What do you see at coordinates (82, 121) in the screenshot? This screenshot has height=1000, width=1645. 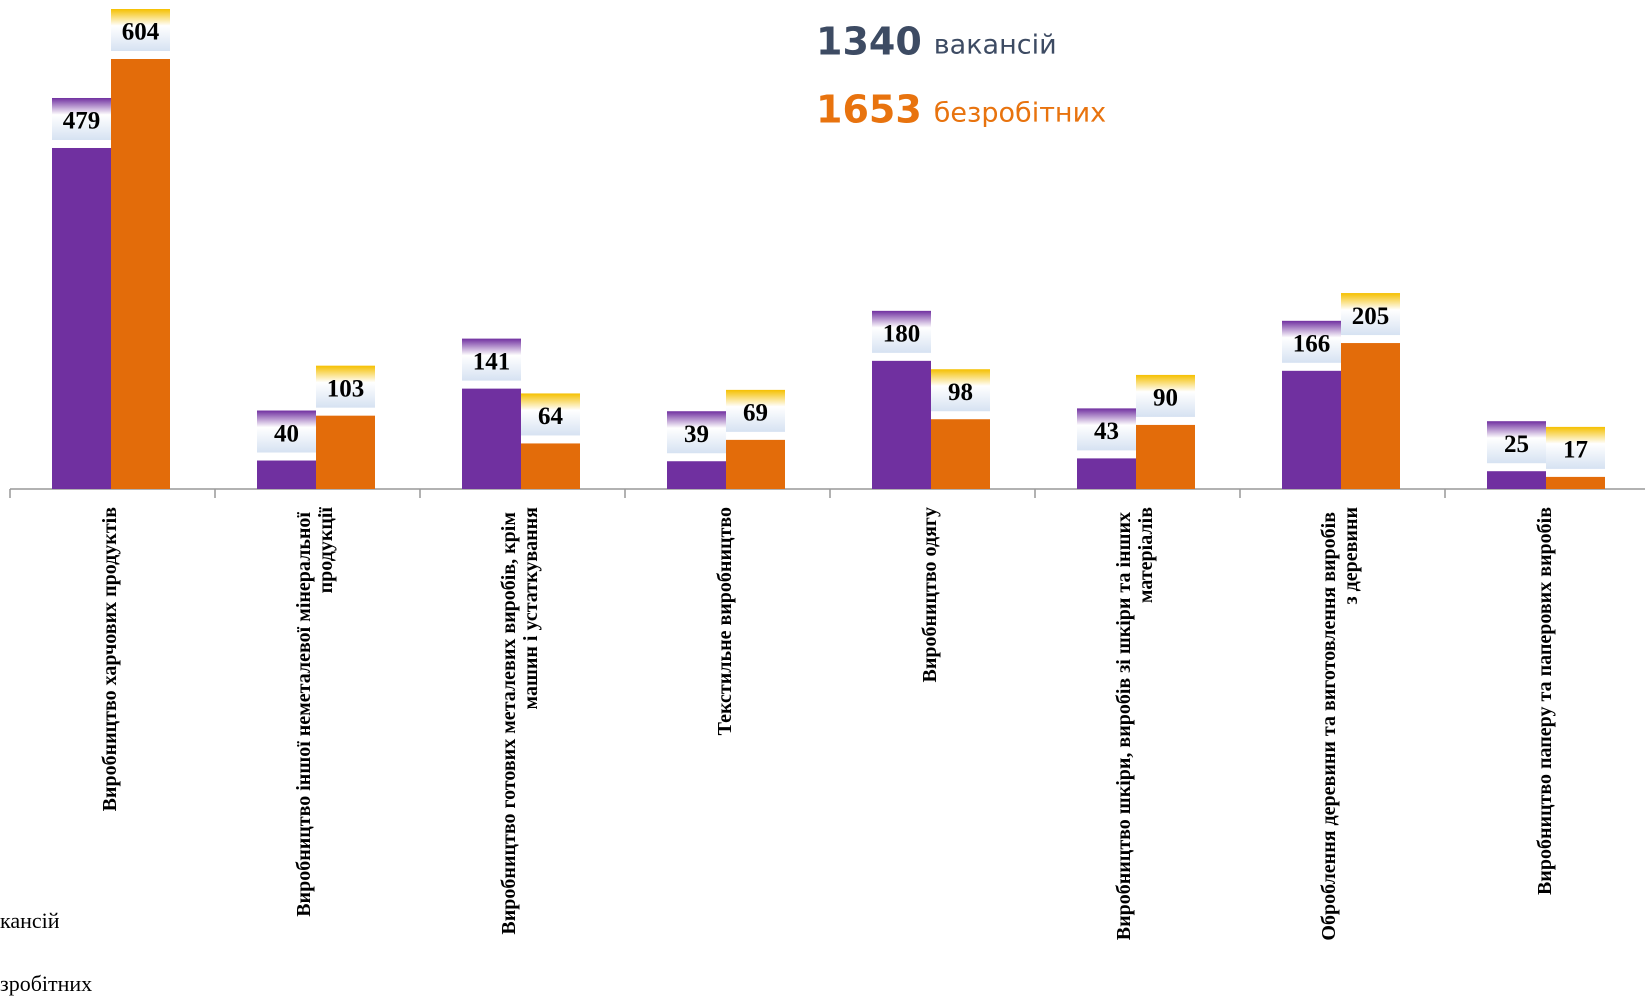 I see `value-label: 479` at bounding box center [82, 121].